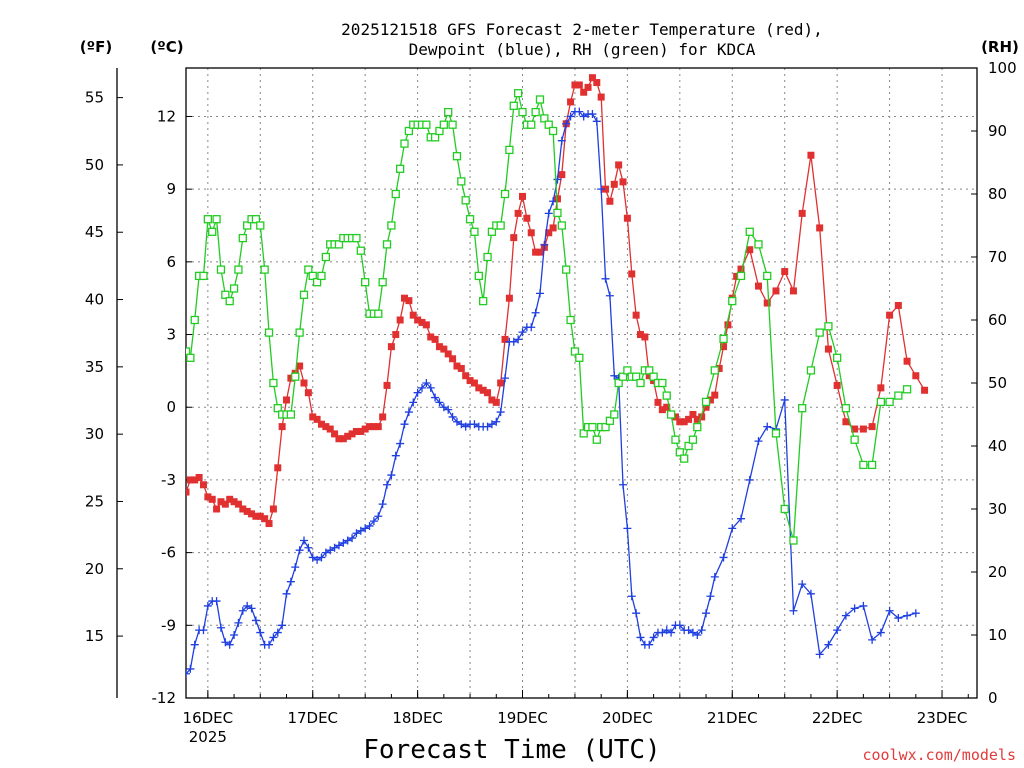 The image size is (1024, 768). Describe the element at coordinates (997, 194) in the screenshot. I see `rh-tick-label: 80` at that location.